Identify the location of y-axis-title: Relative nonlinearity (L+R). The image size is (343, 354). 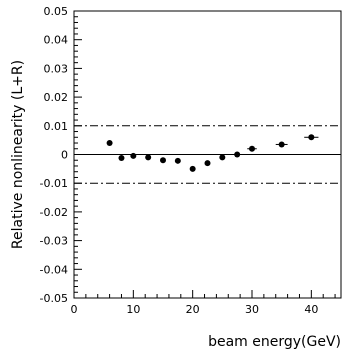
(18, 154).